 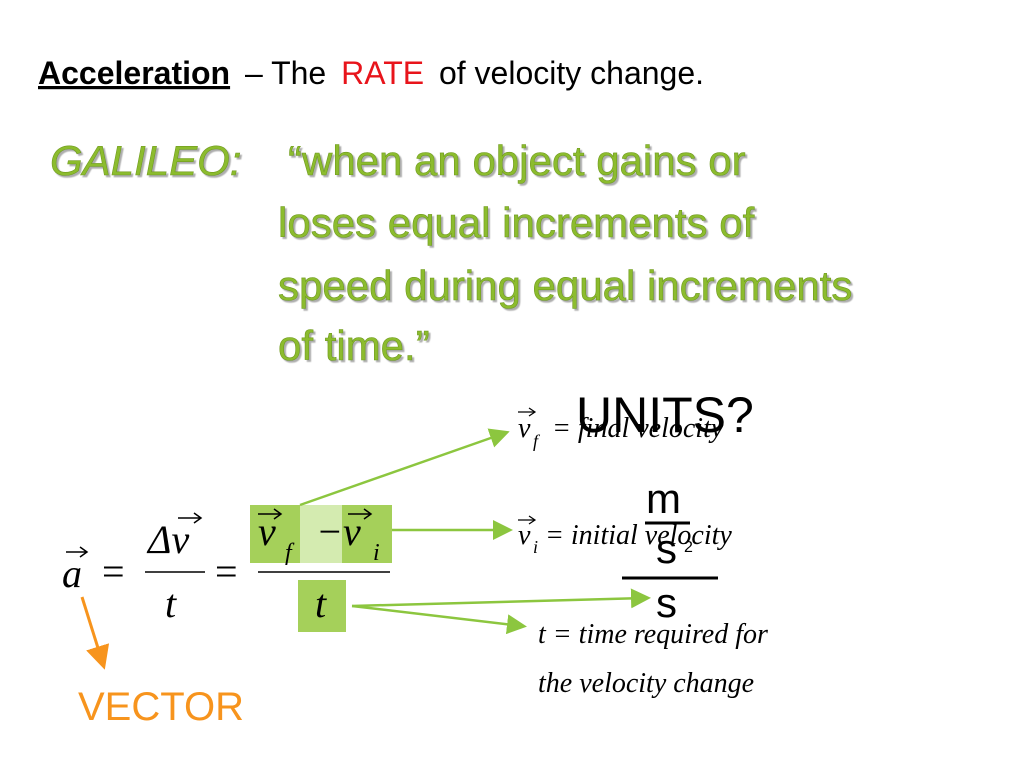 What do you see at coordinates (688, 547) in the screenshot?
I see `units-exponent: 2` at bounding box center [688, 547].